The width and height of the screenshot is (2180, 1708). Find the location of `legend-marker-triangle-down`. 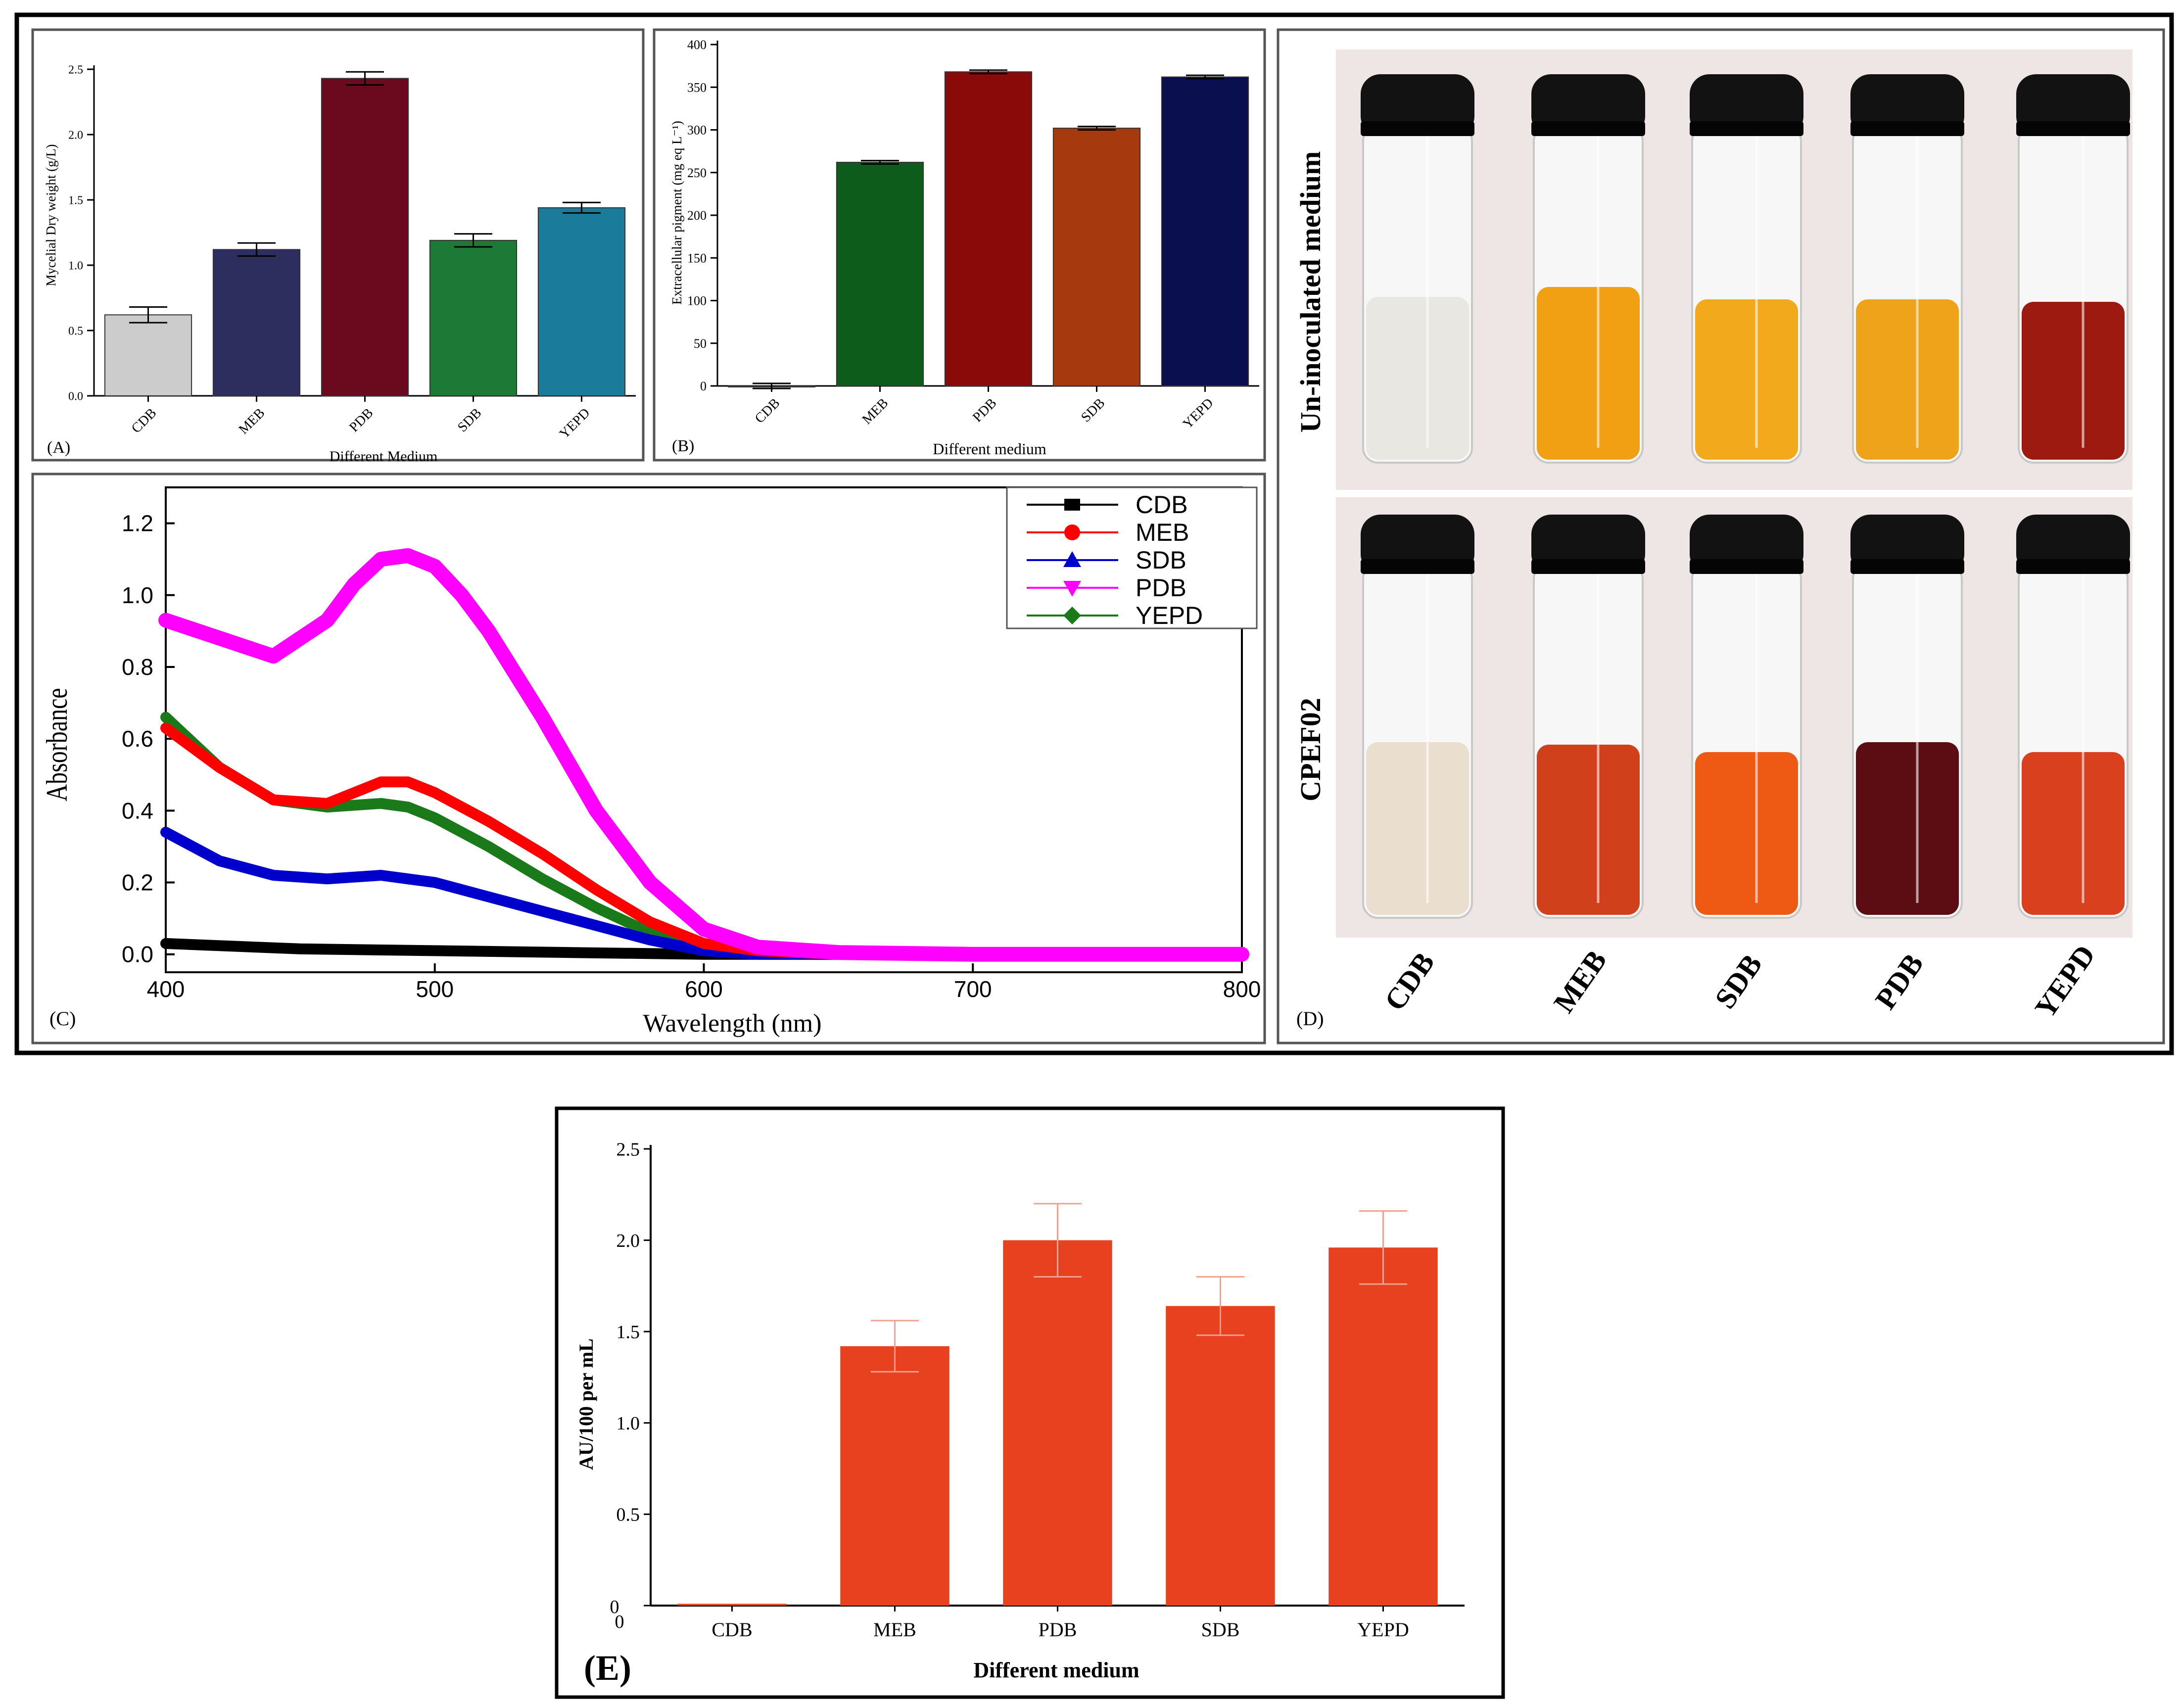

legend-marker-triangle-down is located at coordinates (1072, 589).